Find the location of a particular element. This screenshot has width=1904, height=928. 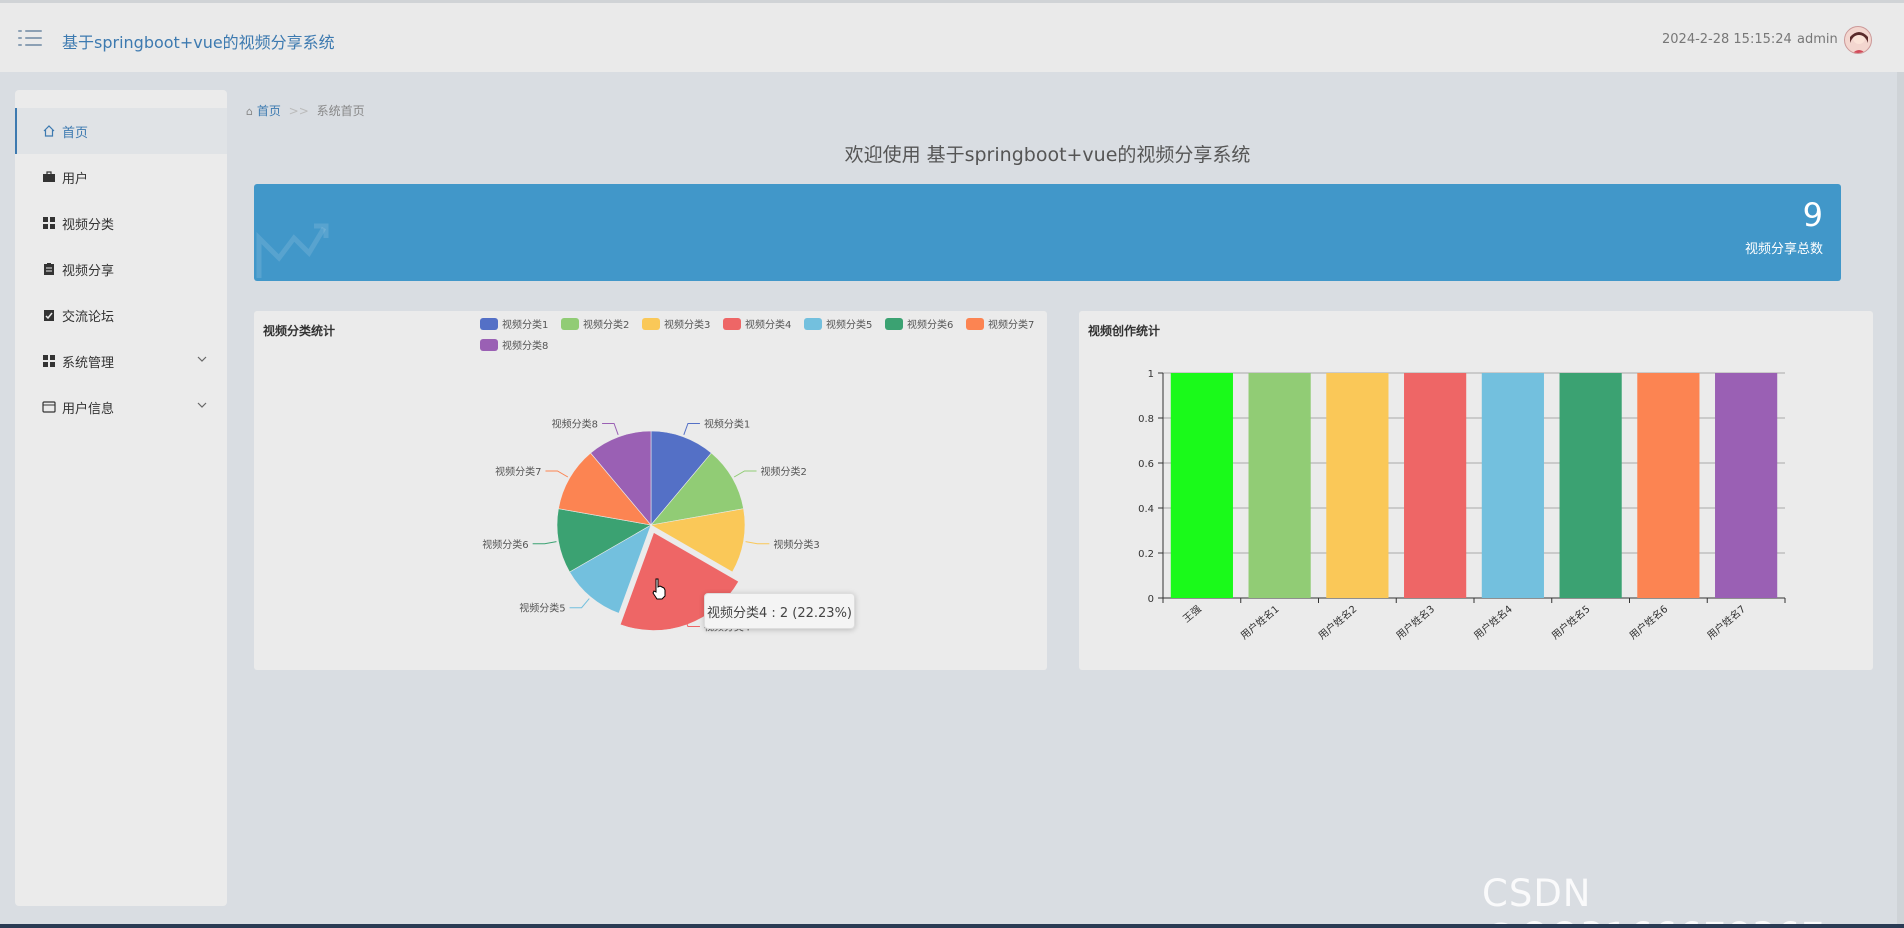

hand-cursor-icon is located at coordinates (659, 589).